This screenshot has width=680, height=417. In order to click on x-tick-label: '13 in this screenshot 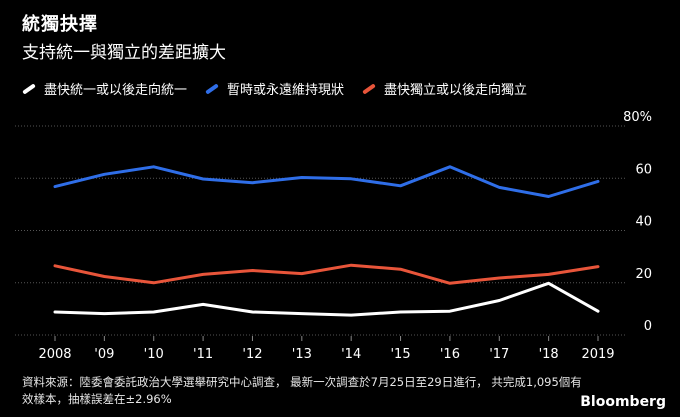, I will do `click(302, 354)`.